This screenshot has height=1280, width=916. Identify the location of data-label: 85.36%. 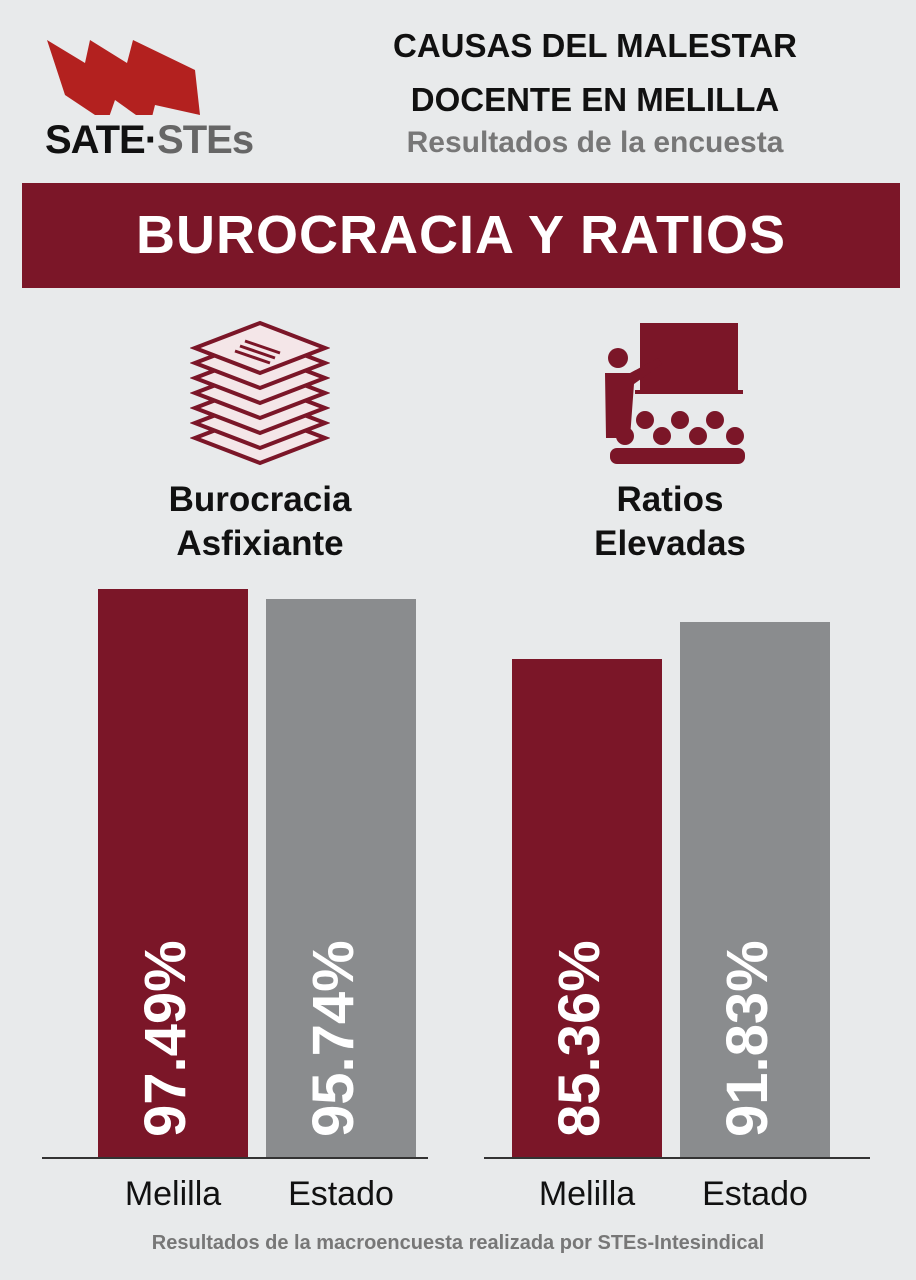
(579, 1038).